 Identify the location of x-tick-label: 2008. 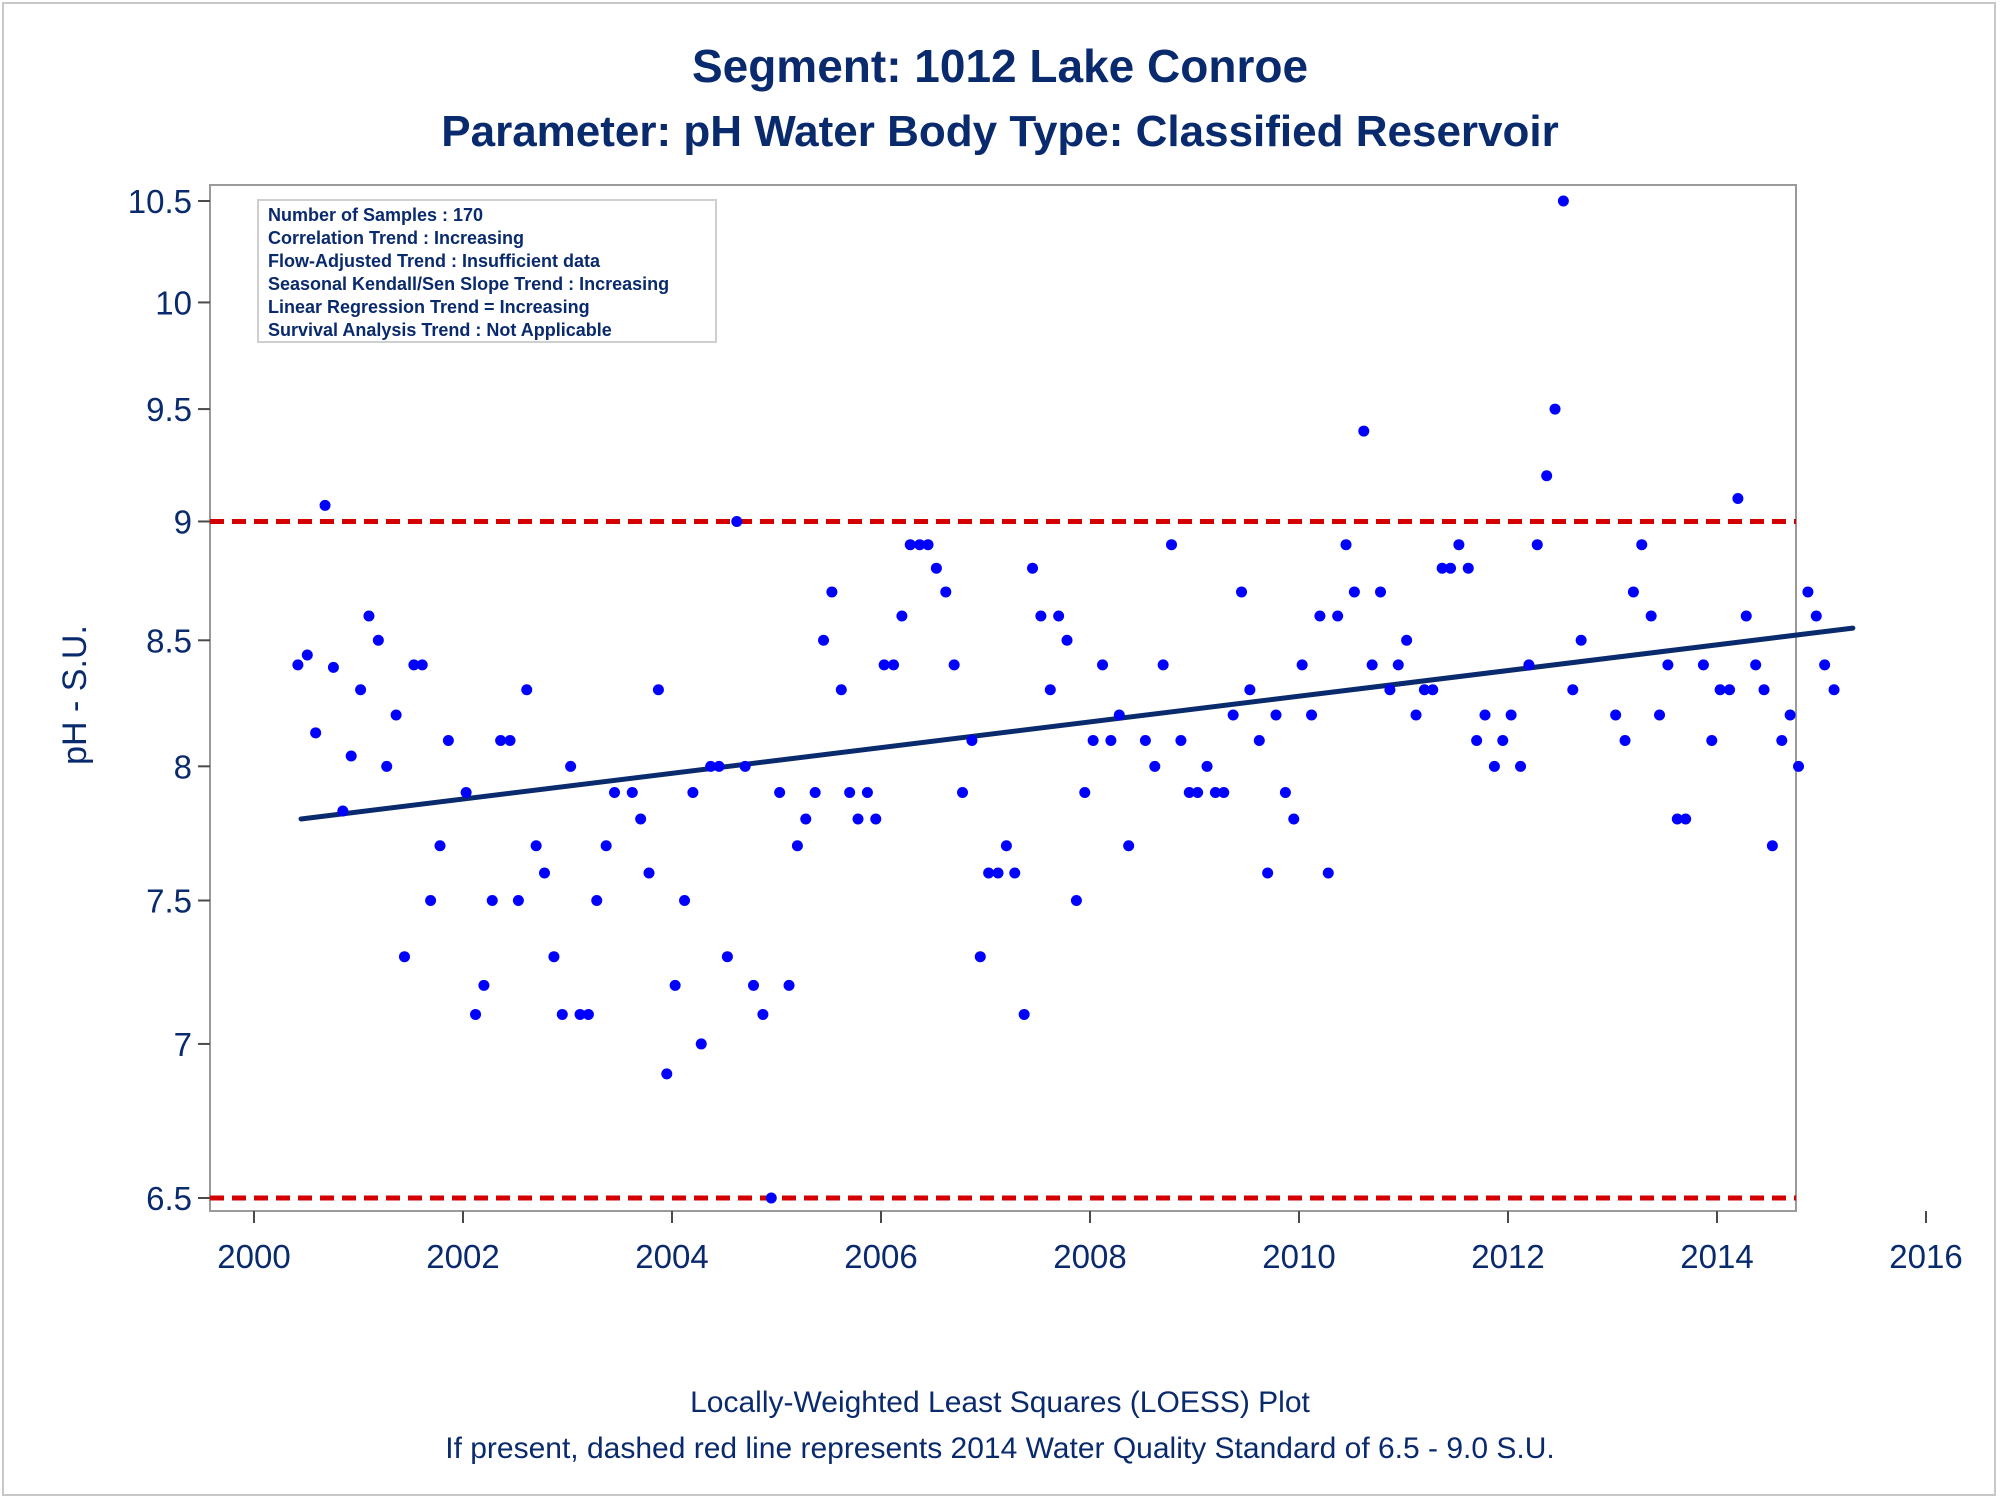
(1089, 1256).